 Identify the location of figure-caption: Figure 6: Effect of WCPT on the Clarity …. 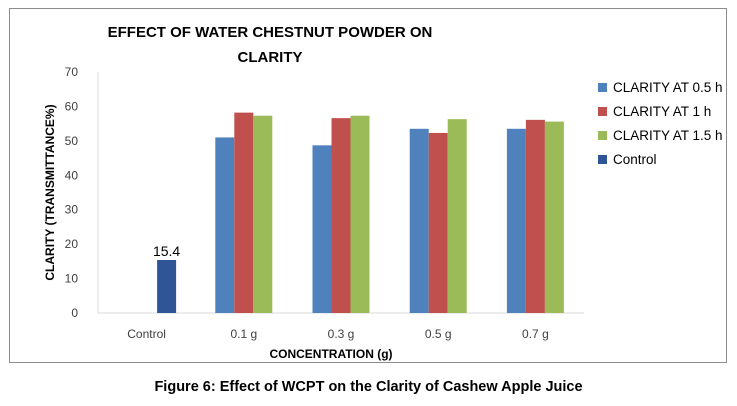
(368, 387).